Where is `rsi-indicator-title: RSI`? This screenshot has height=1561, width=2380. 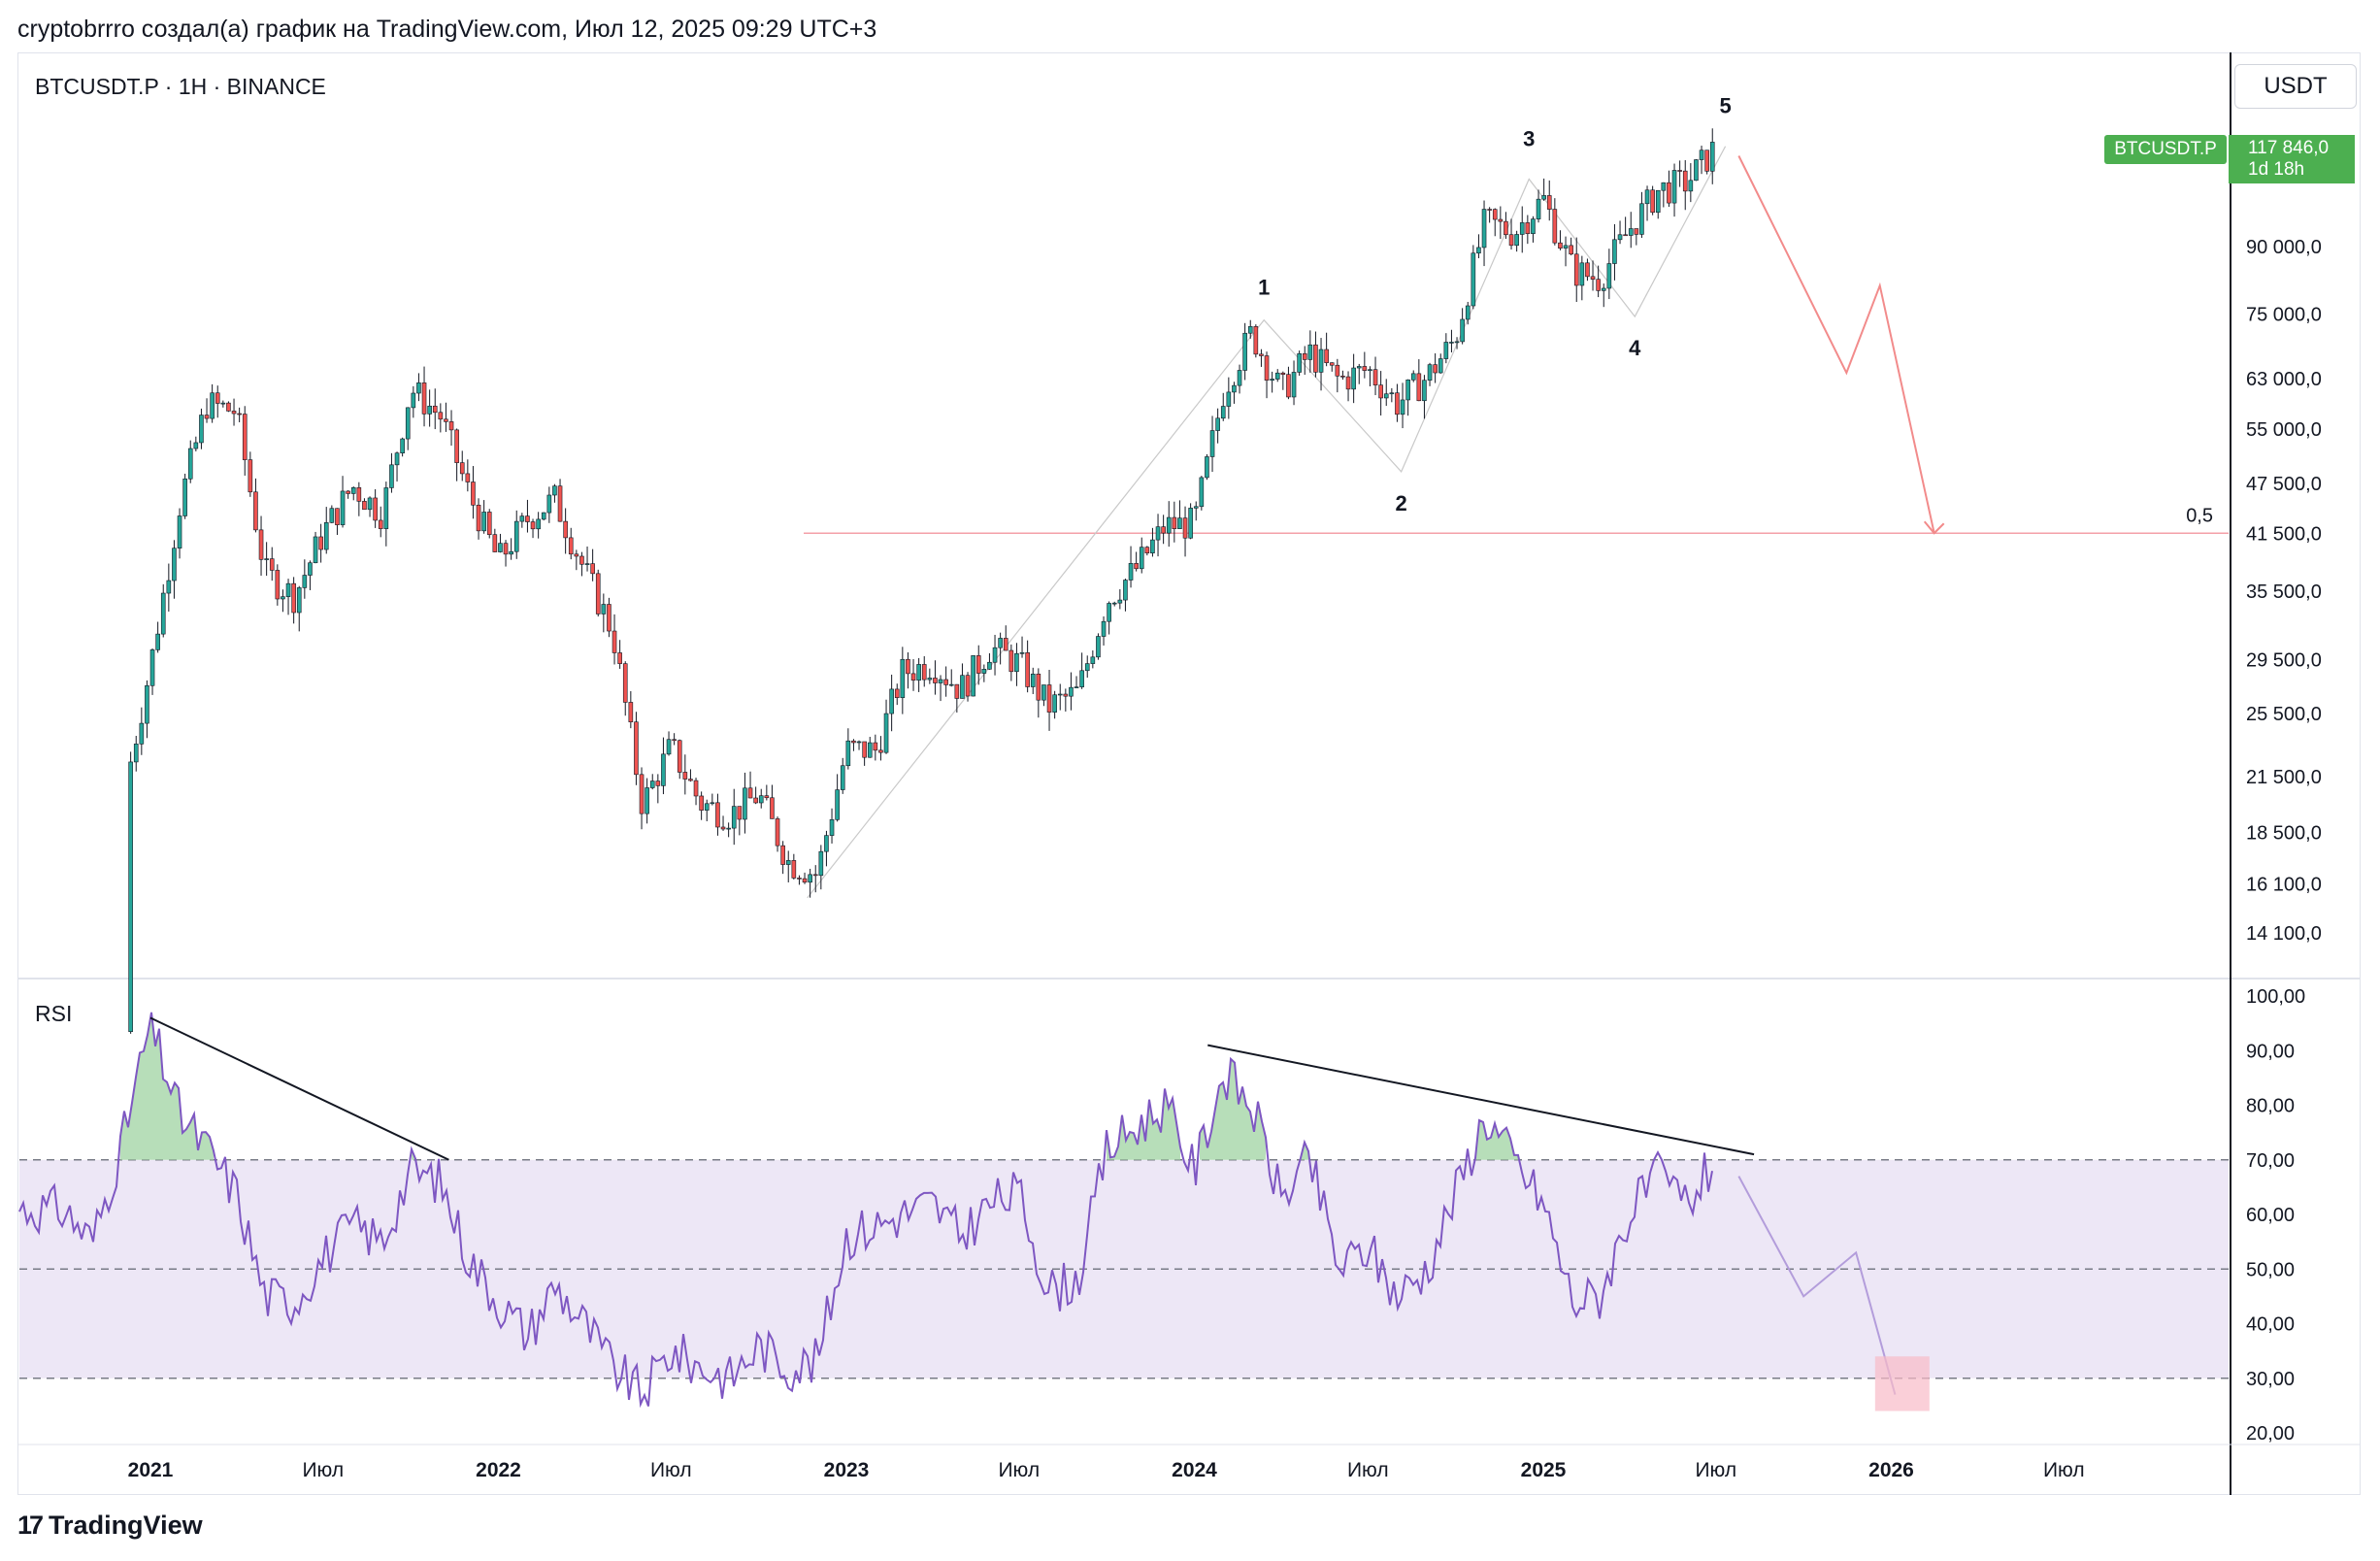 rsi-indicator-title: RSI is located at coordinates (54, 1014).